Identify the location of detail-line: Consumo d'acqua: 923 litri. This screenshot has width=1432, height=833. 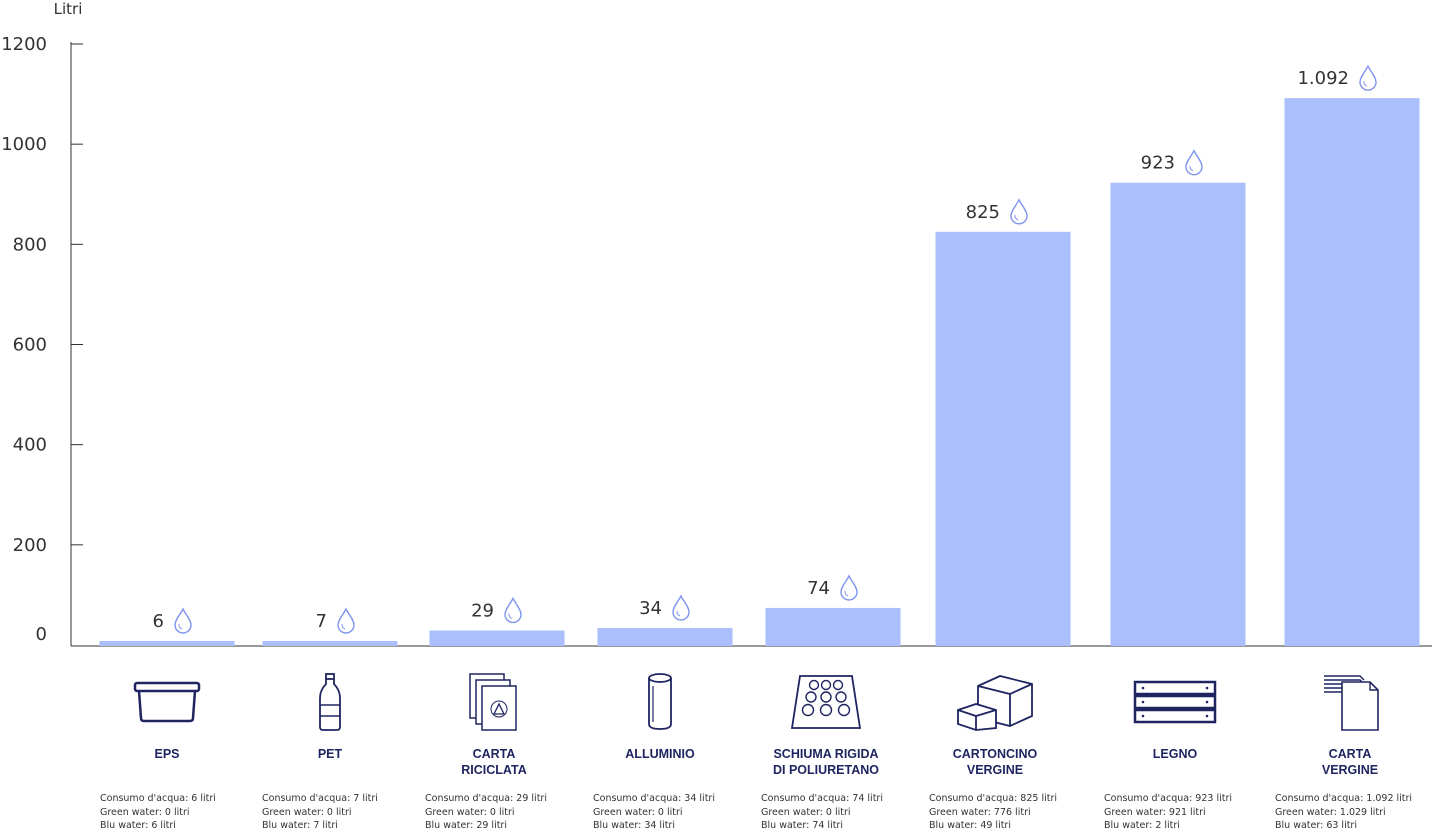
(1168, 798).